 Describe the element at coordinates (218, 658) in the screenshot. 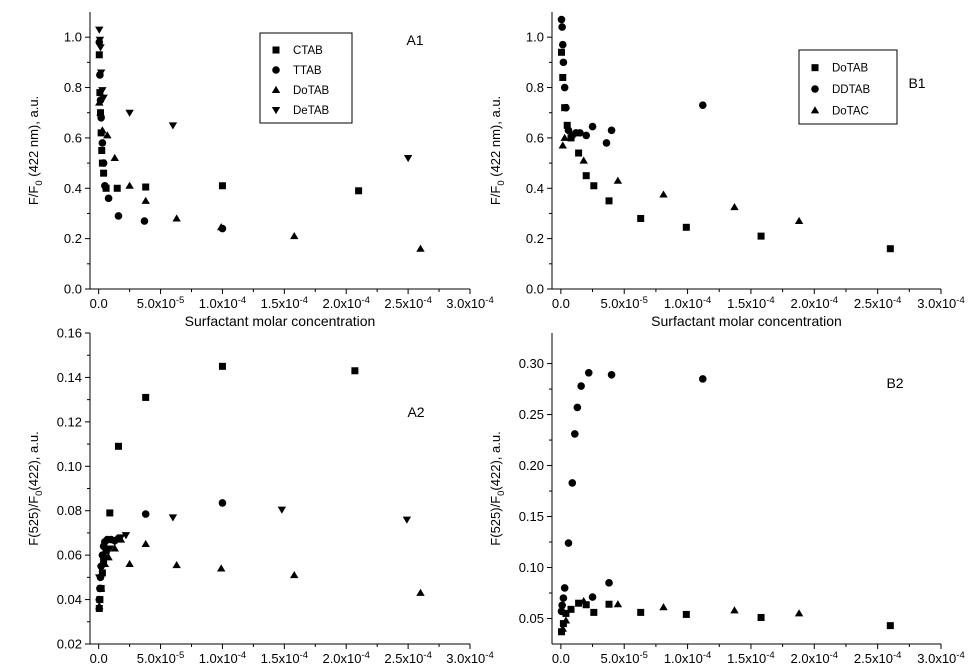

I see `x-tick-mantissa: 1.0x10` at that location.